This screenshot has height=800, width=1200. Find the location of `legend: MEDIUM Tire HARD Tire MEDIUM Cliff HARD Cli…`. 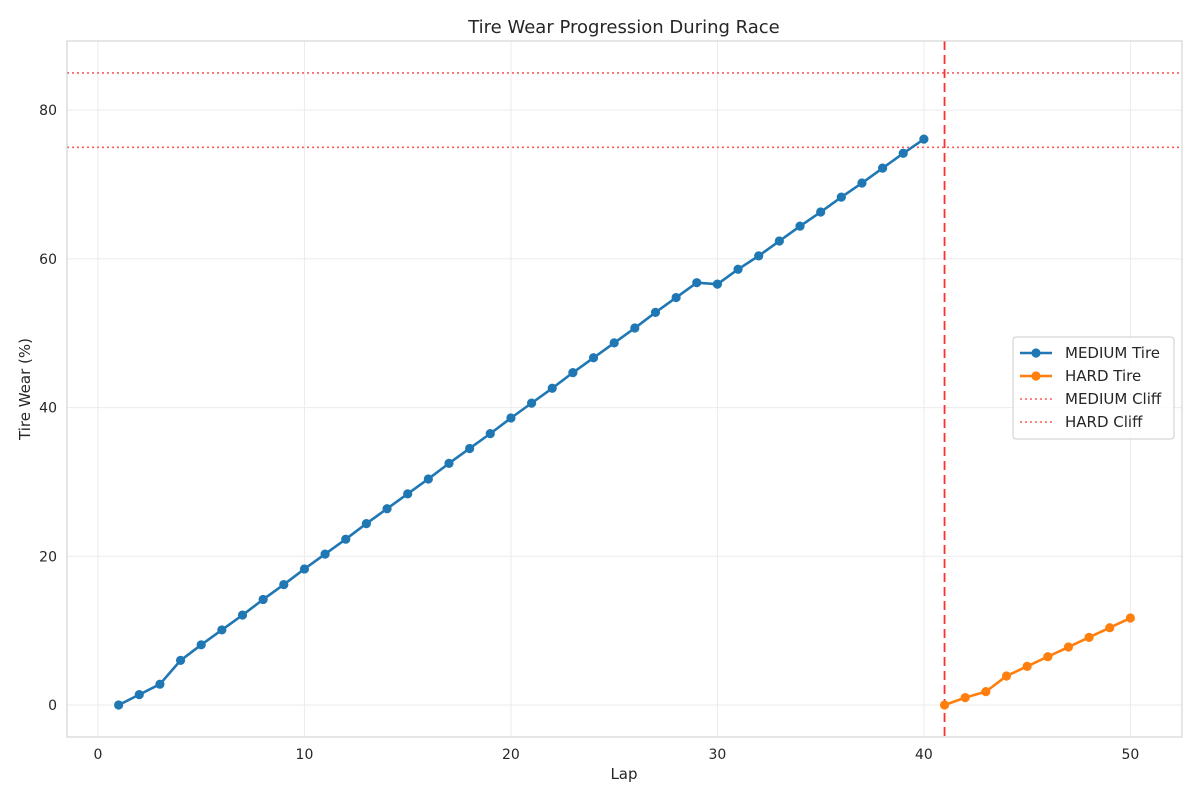

legend: MEDIUM Tire HARD Tire MEDIUM Cliff HARD Cli… is located at coordinates (1093, 388).